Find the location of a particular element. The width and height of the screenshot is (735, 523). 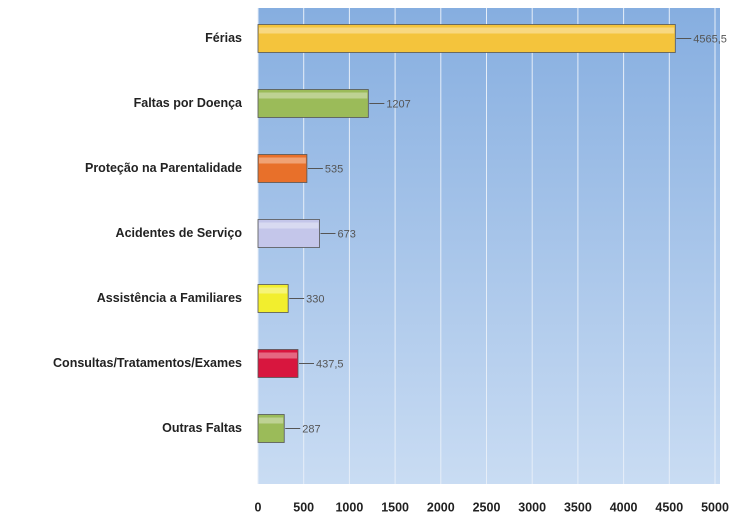

data-label: 437,5 is located at coordinates (330, 364).